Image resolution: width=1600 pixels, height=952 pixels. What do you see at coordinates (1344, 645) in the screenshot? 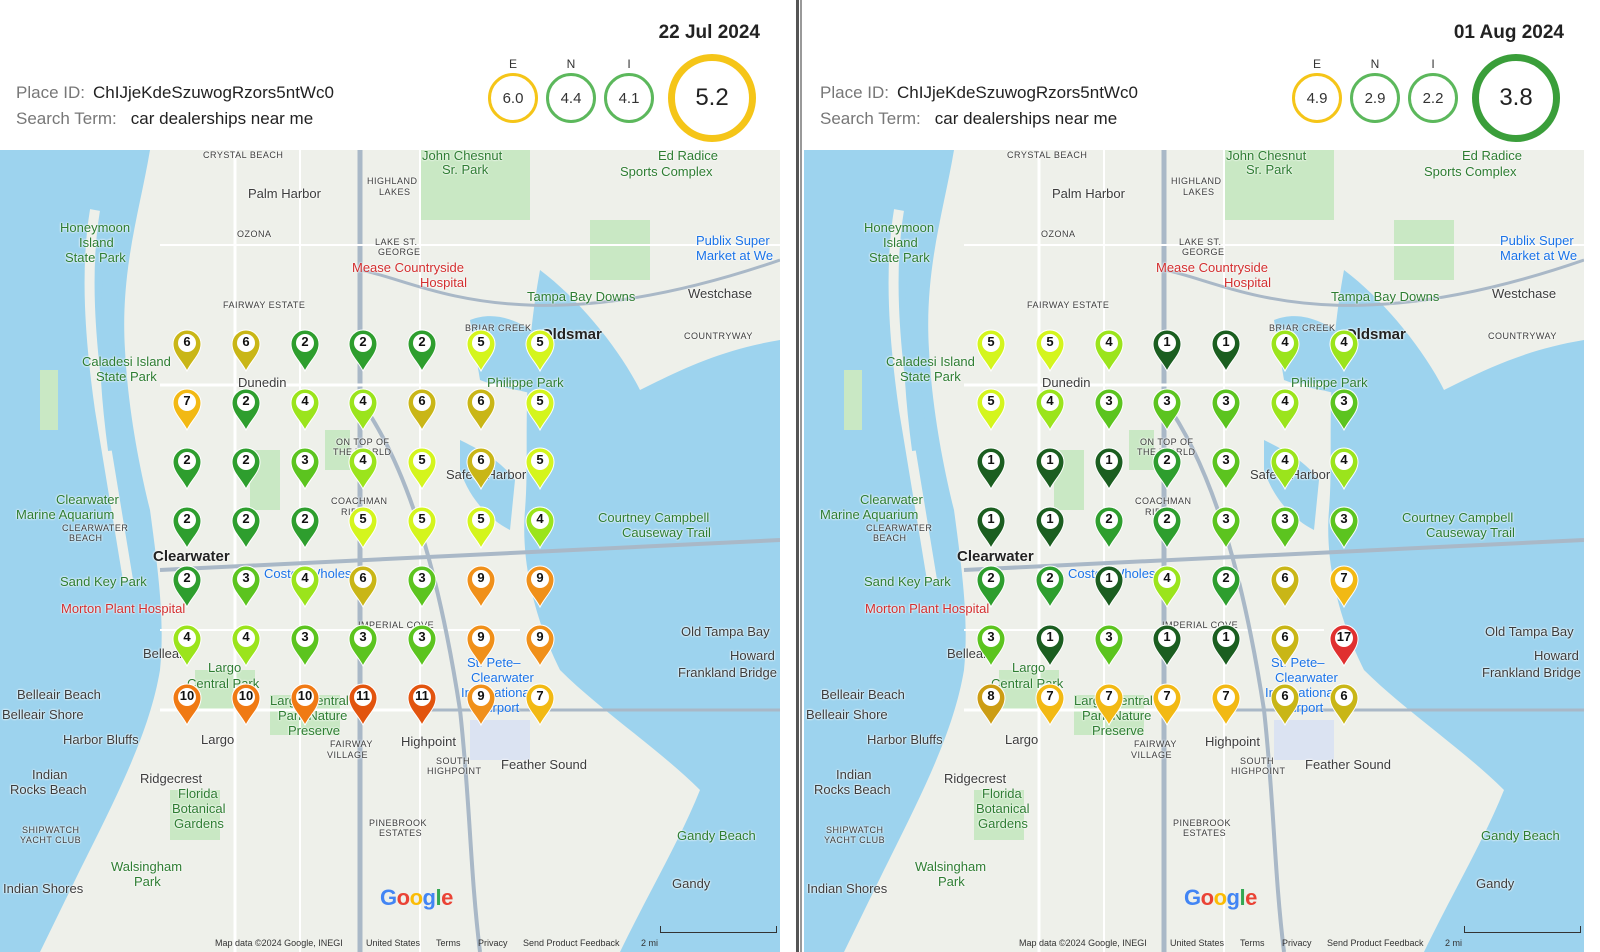
I see `rank-pin: 17` at bounding box center [1344, 645].